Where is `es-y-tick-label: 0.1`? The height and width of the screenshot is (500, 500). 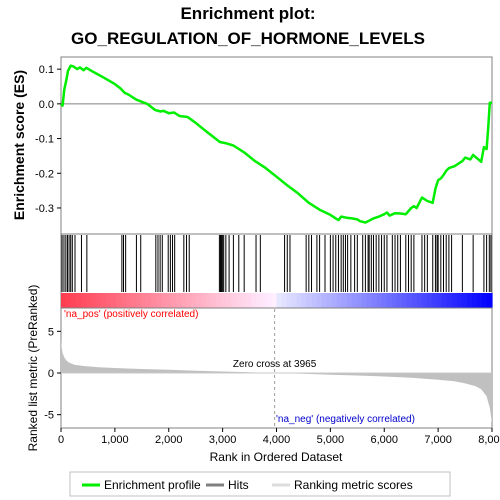 es-y-tick-label: 0.1 is located at coordinates (46, 70).